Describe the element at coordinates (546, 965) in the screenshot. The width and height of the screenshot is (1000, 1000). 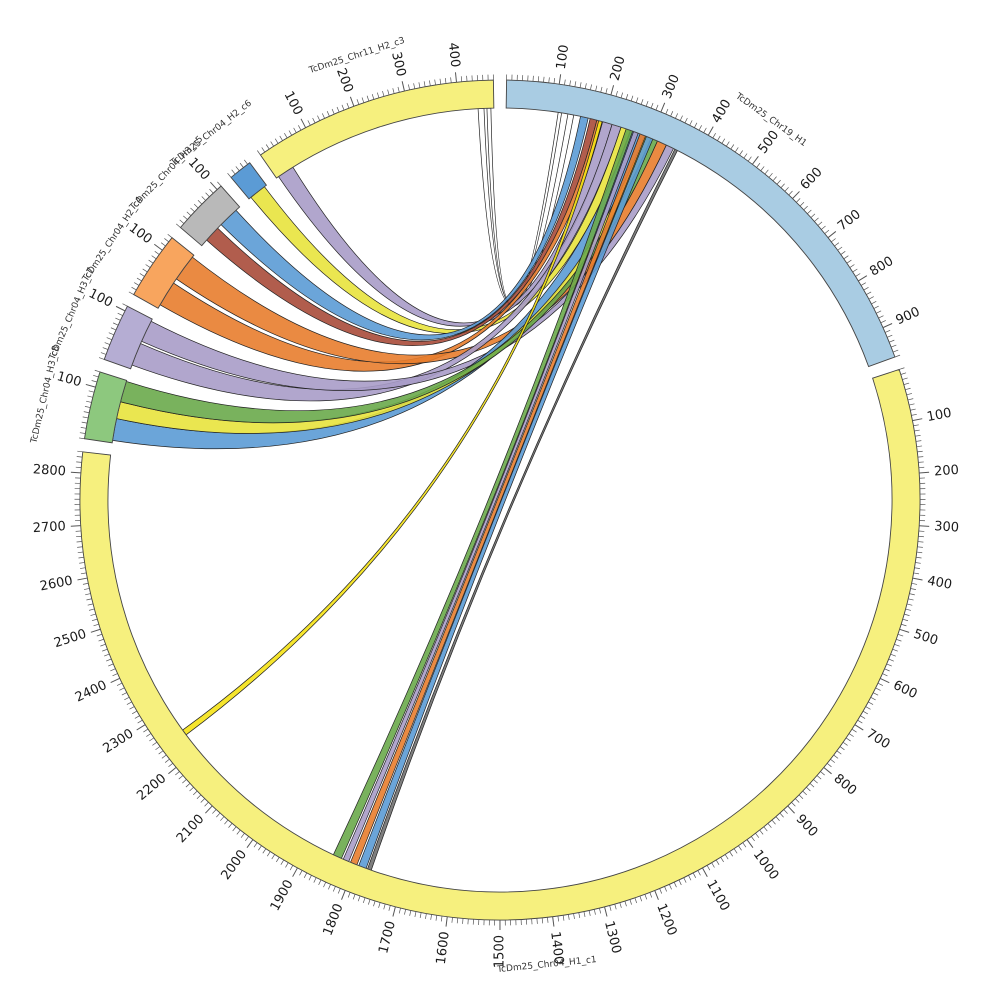
I see `segment-label-chr04_h1_c1: TcDm25_Chr04_H1_c1` at that location.